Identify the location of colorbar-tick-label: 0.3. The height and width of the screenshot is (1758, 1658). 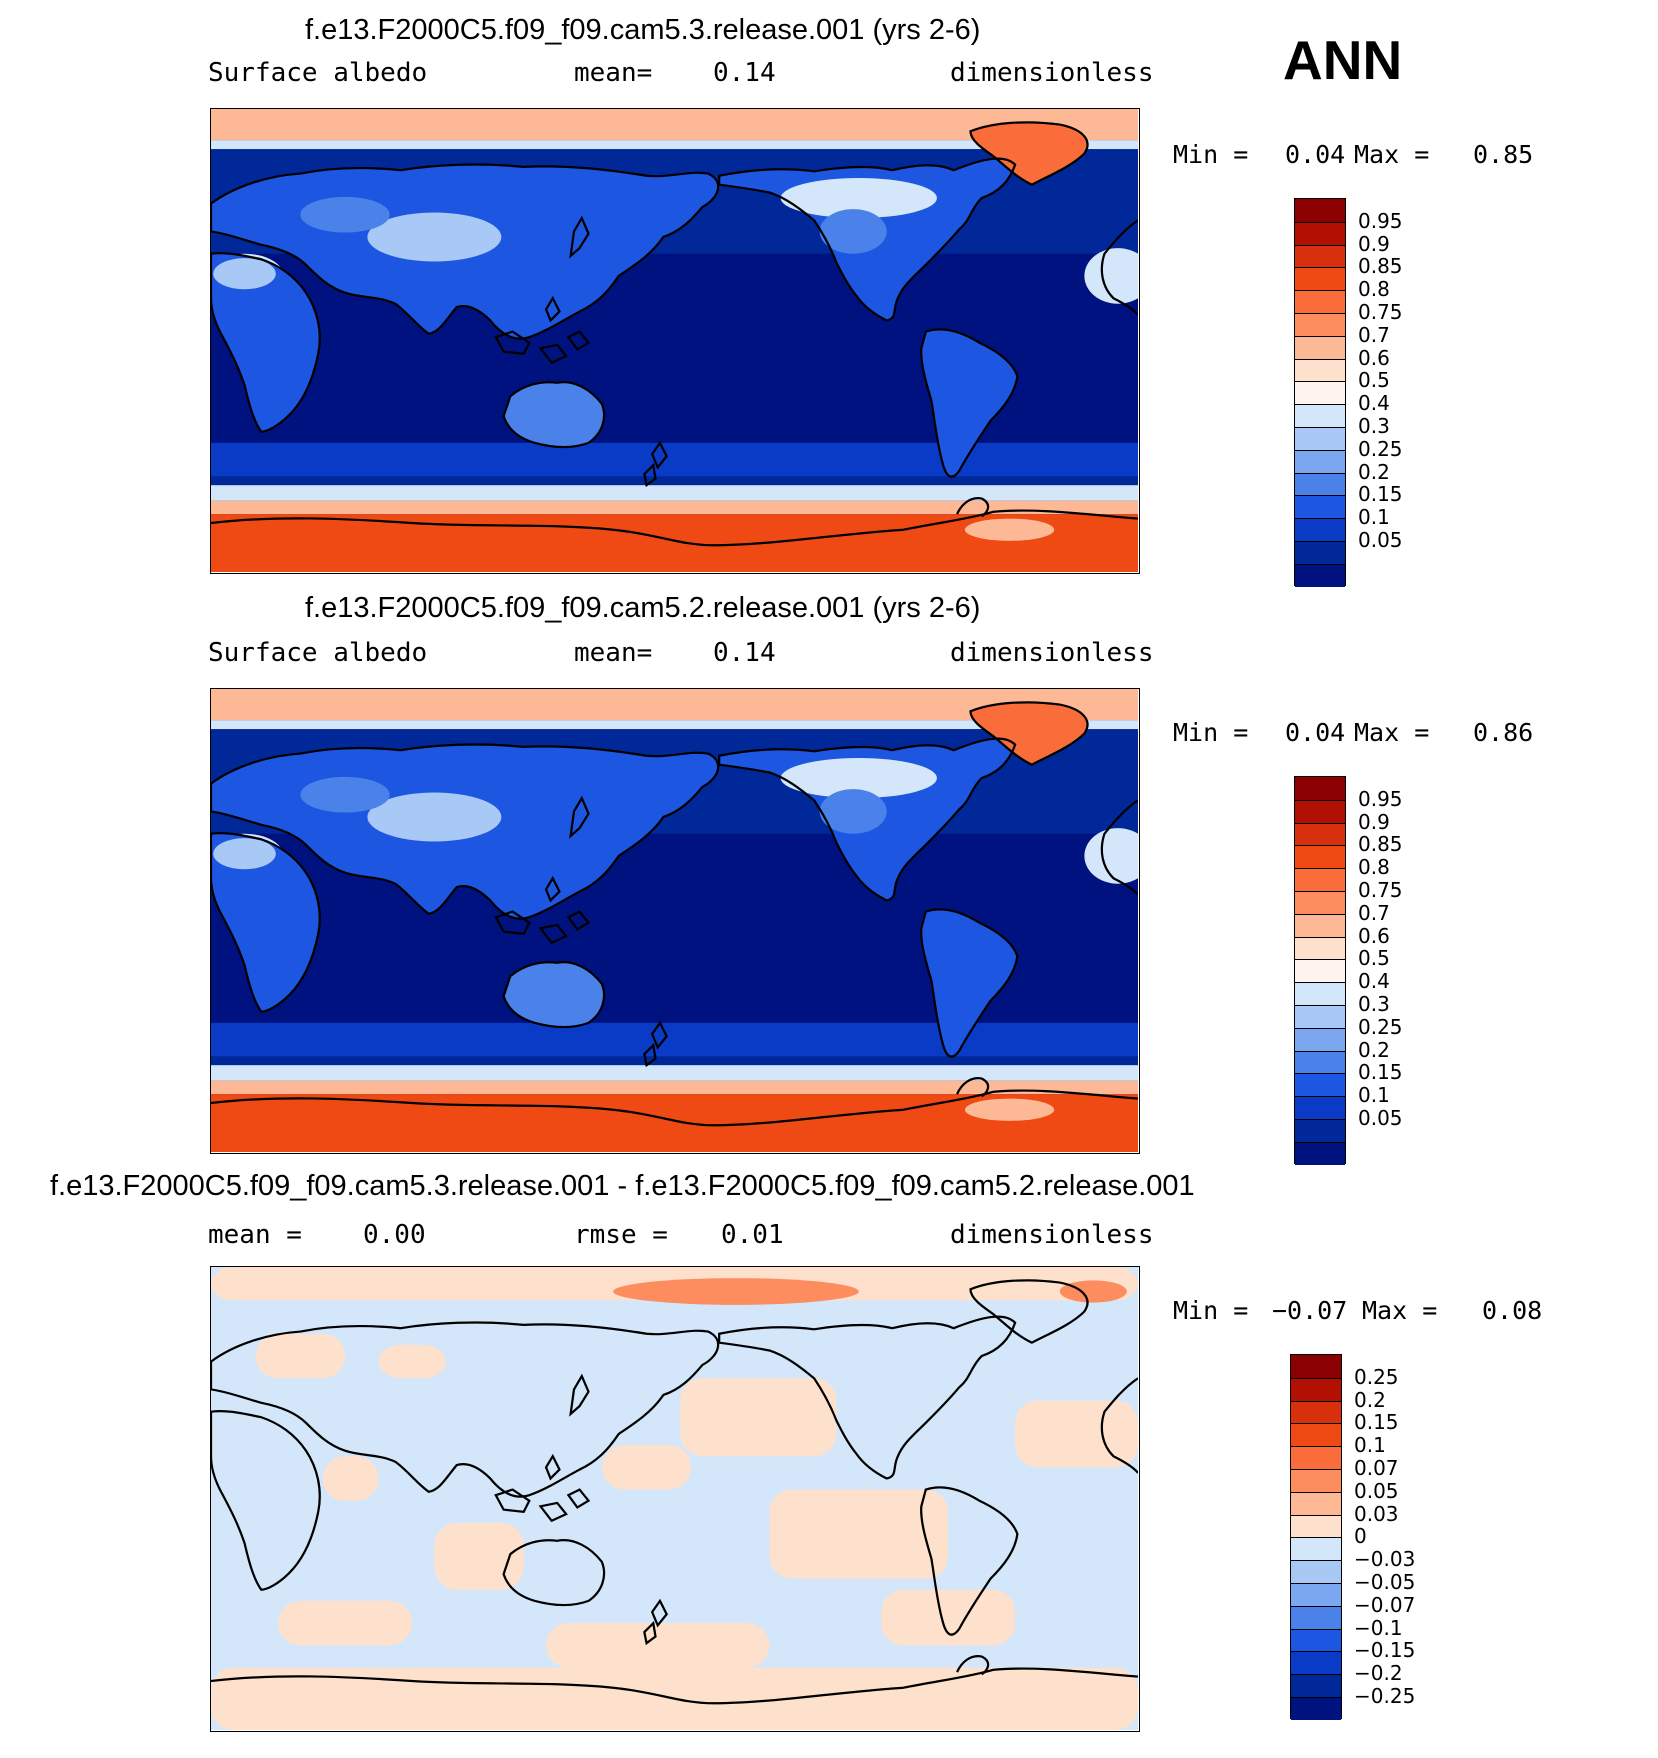
(1374, 426).